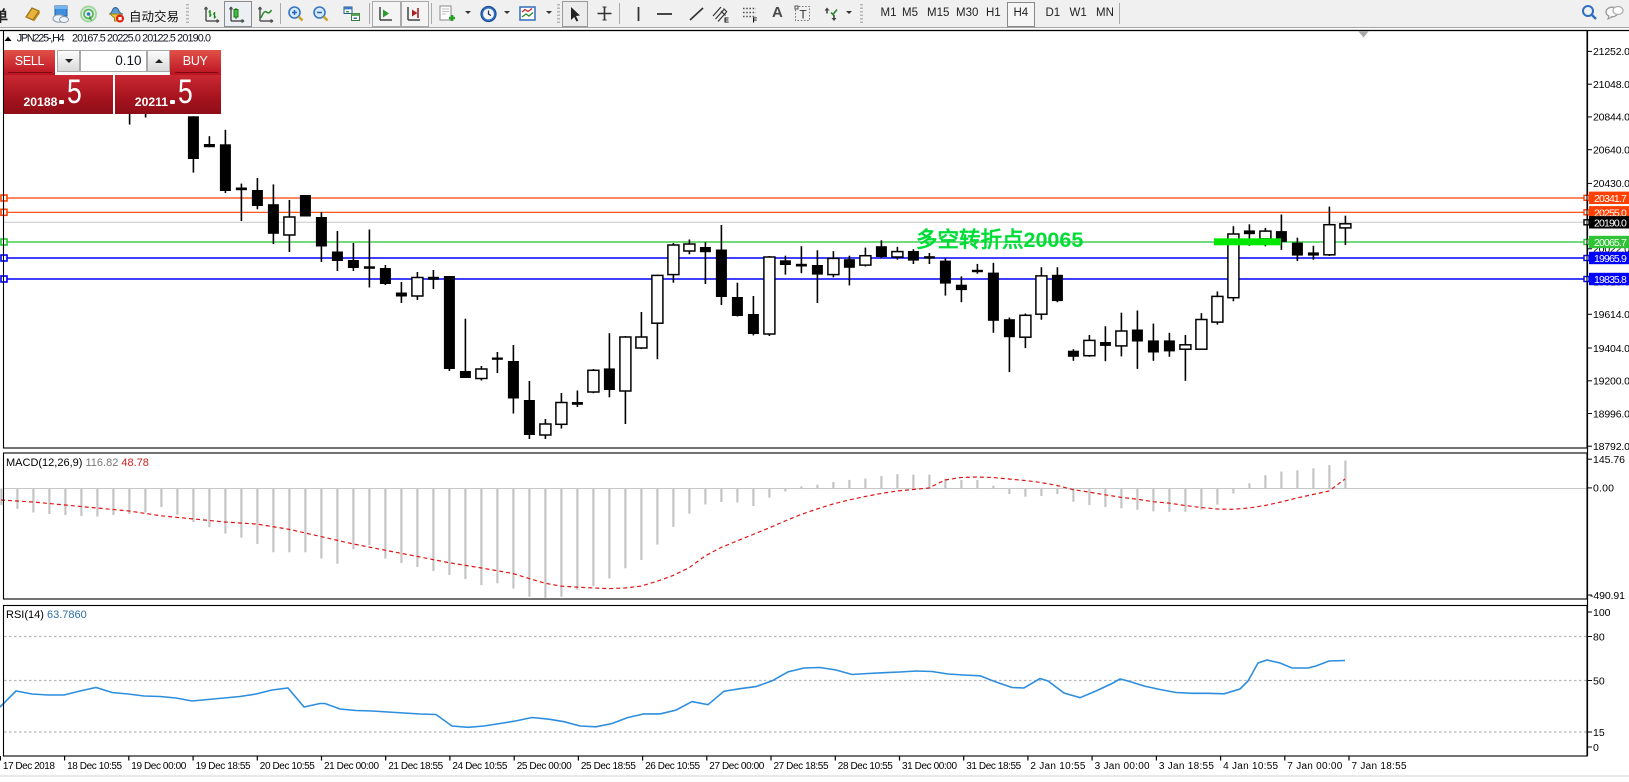  Describe the element at coordinates (46, 615) in the screenshot. I see `svg-text: RSI(14) 63.7860` at that location.